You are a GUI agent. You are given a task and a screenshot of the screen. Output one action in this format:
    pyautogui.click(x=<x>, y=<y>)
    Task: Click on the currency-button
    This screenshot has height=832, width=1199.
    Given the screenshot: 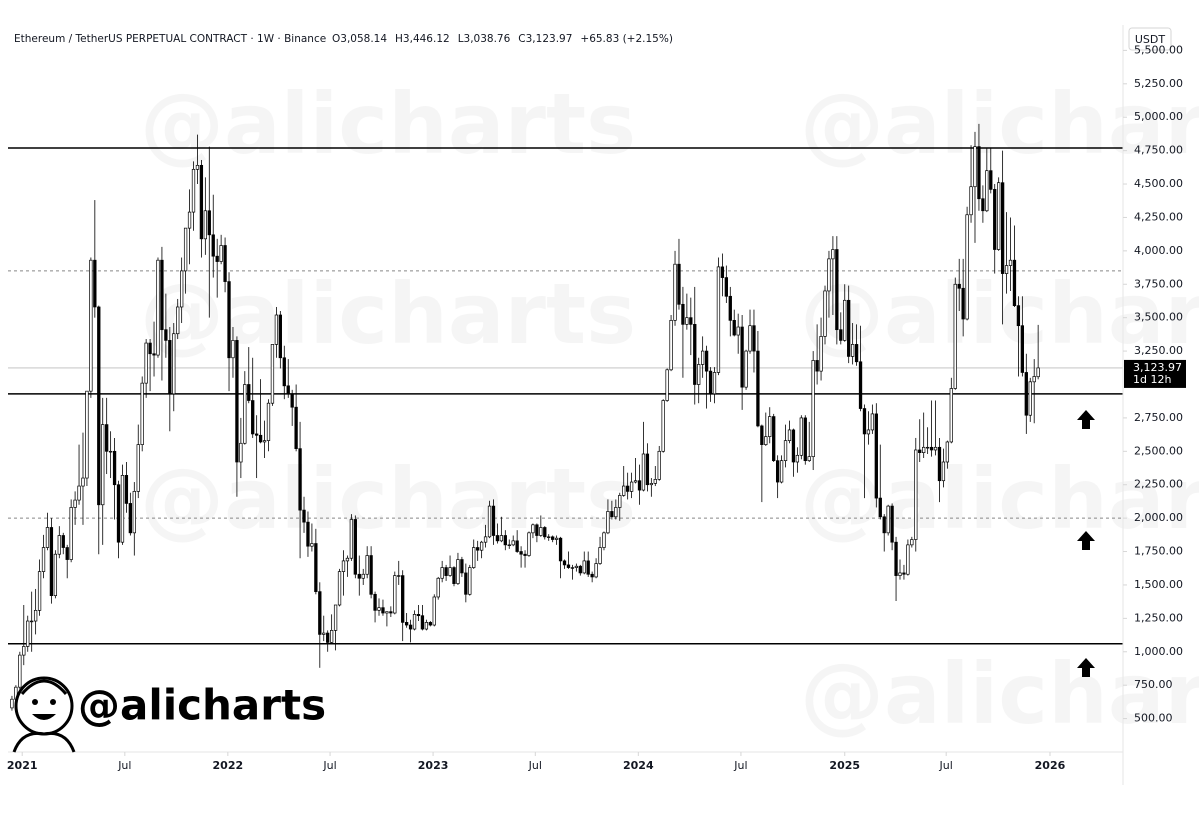 What is the action you would take?
    pyautogui.click(x=1150, y=39)
    